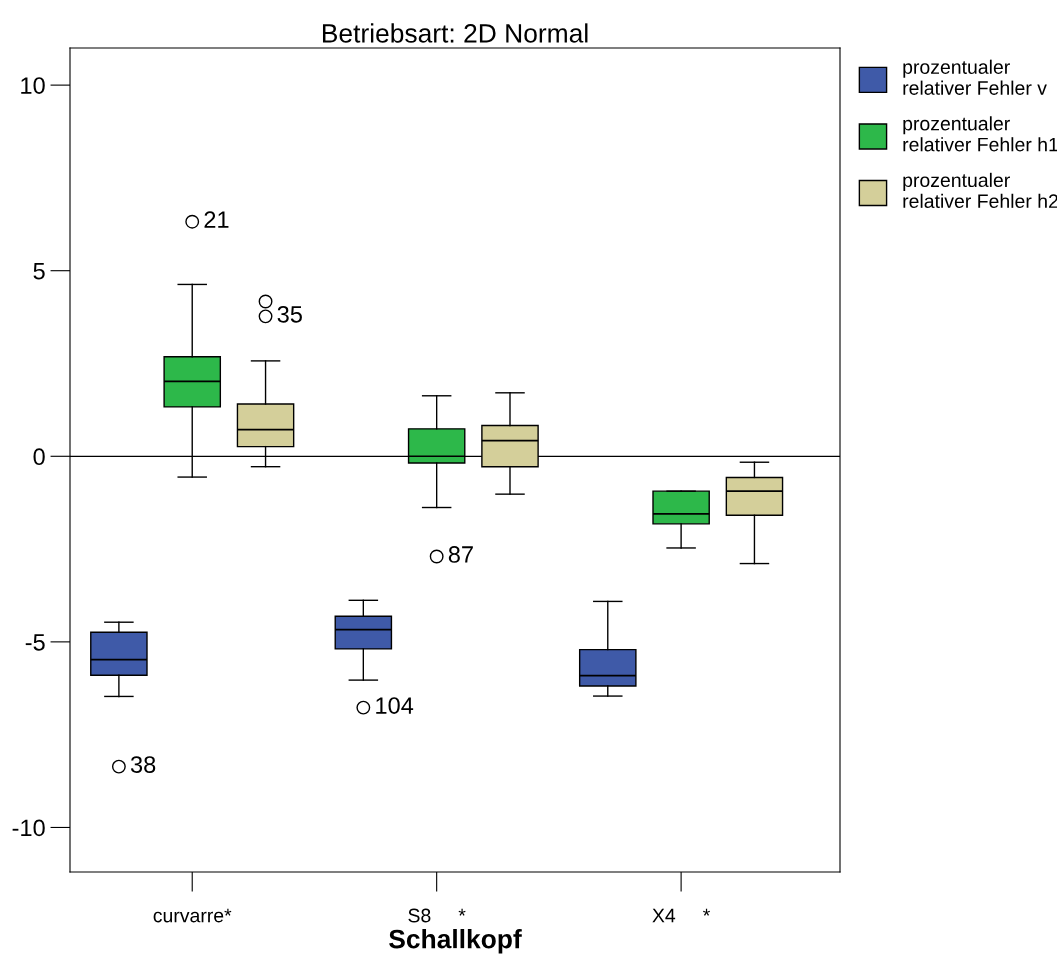  I want to click on y-tick-label: 0, so click(39, 457).